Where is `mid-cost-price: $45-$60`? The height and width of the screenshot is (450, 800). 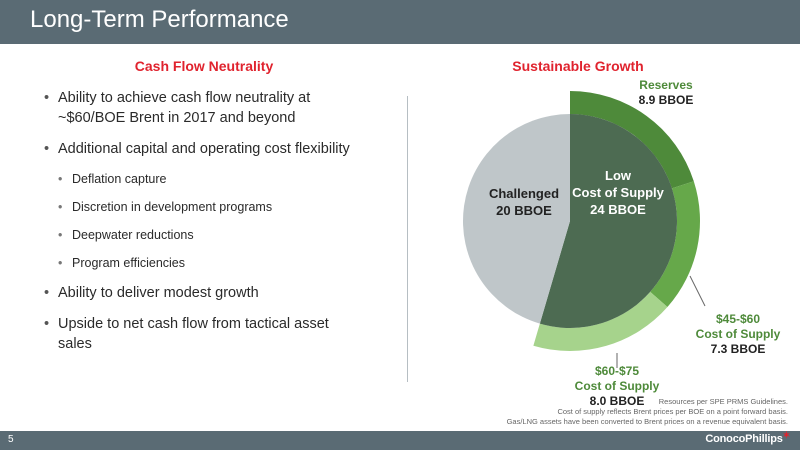 mid-cost-price: $45-$60 is located at coordinates (738, 319).